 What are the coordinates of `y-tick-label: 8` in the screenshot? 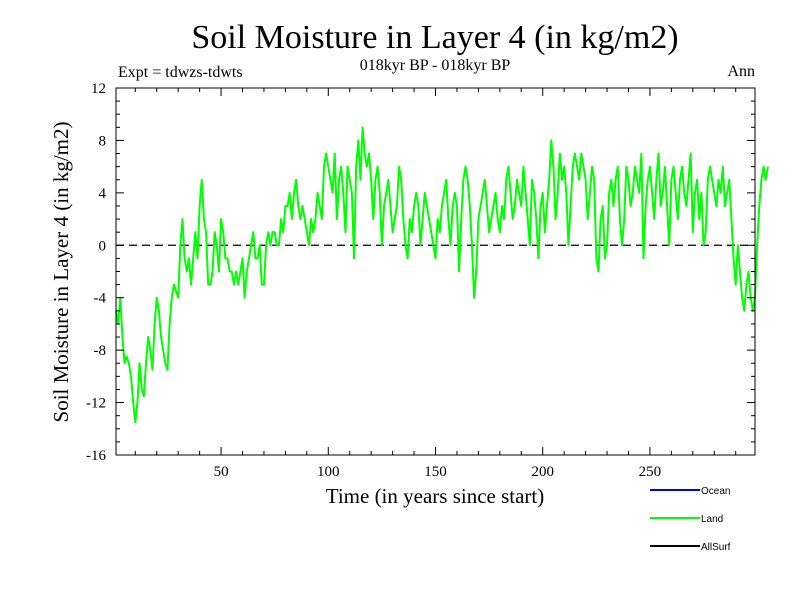 It's located at (103, 141).